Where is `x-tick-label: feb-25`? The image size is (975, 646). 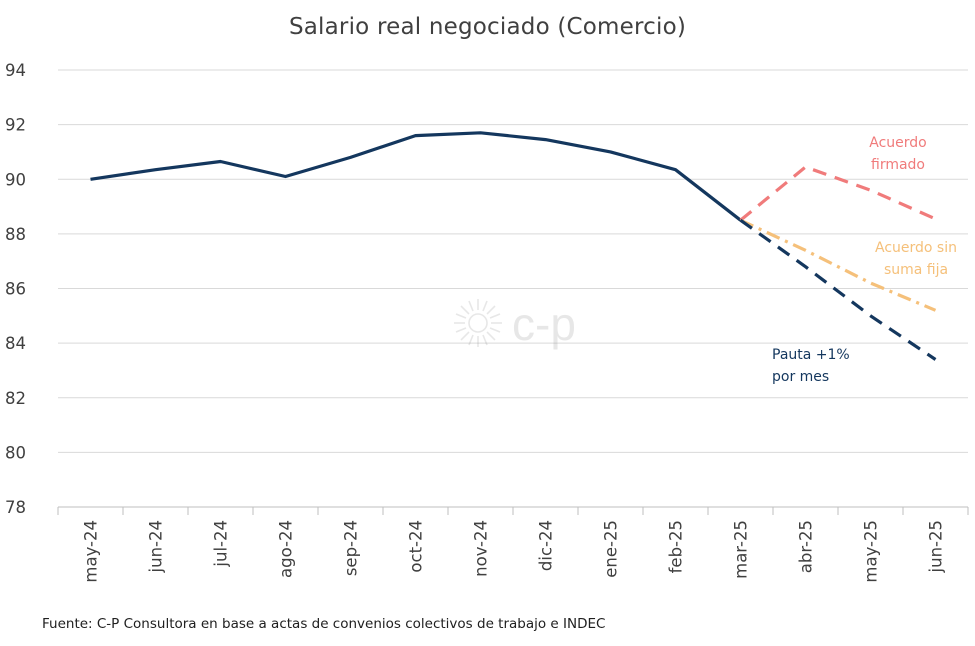
x-tick-label: feb-25 is located at coordinates (676, 546).